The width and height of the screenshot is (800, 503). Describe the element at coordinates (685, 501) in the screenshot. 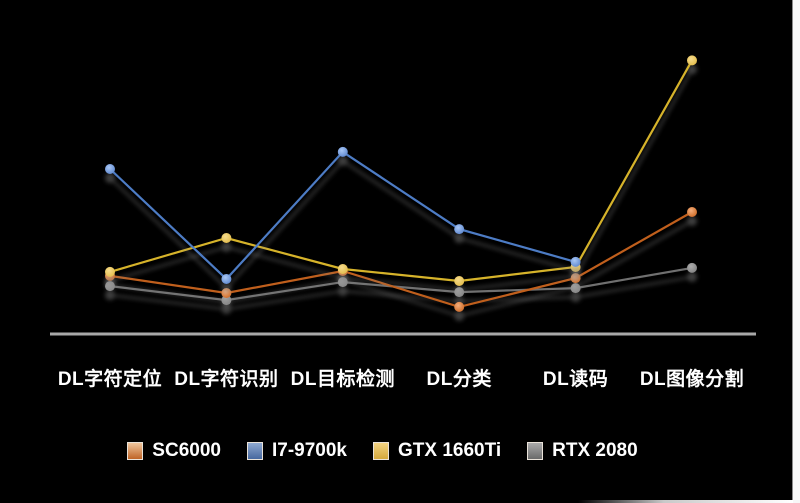

I see `bottom-edge-strip` at that location.